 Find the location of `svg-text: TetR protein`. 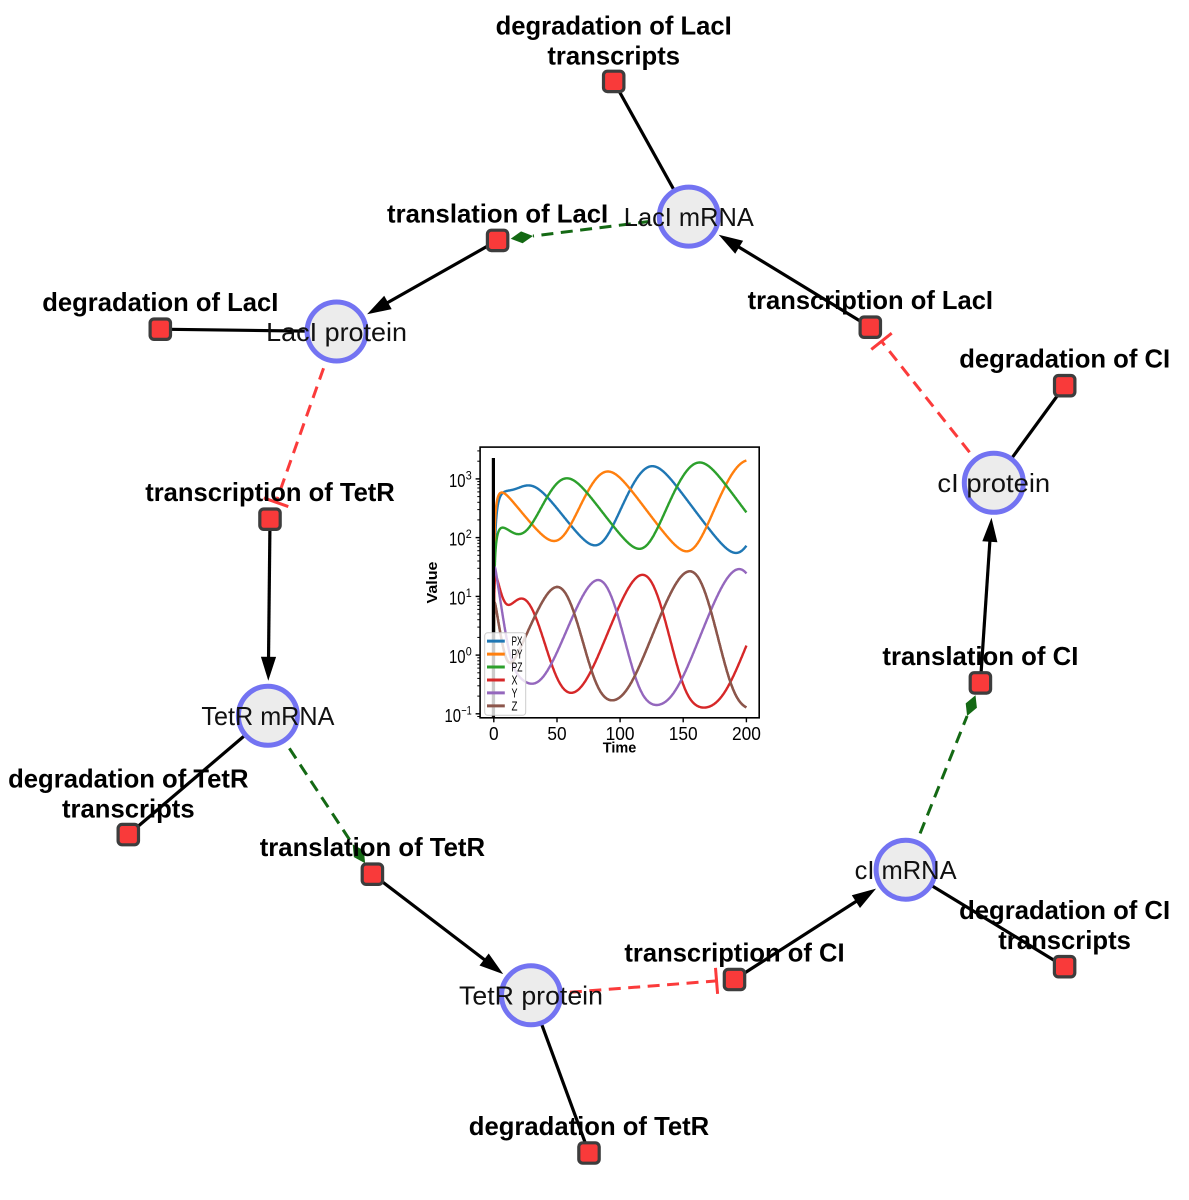

svg-text: TetR protein is located at coordinates (531, 996).